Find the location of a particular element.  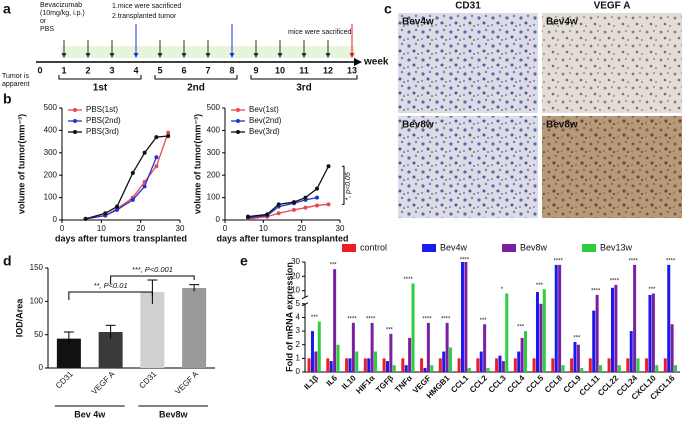

x-tick-label: 20 is located at coordinates (140, 228).